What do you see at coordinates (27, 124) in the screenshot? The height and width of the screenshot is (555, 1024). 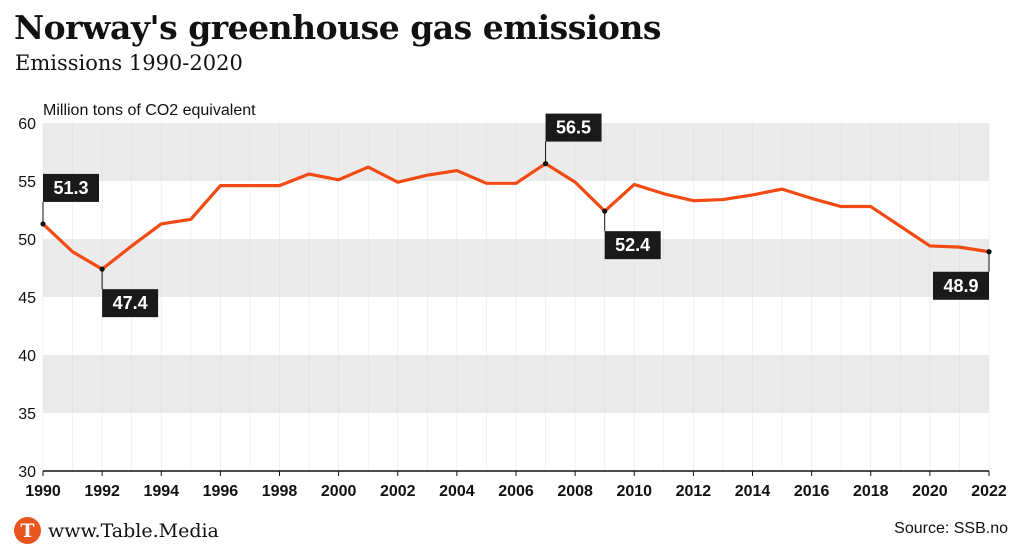 I see `y-tick-label: 60` at bounding box center [27, 124].